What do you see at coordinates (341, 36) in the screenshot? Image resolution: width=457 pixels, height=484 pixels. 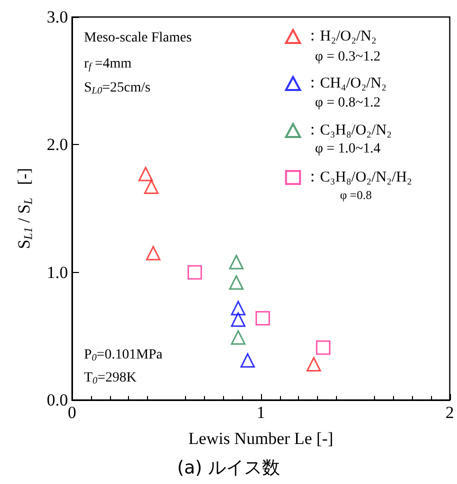 I see `legend-label: ：H₂/O₂/N₂` at bounding box center [341, 36].